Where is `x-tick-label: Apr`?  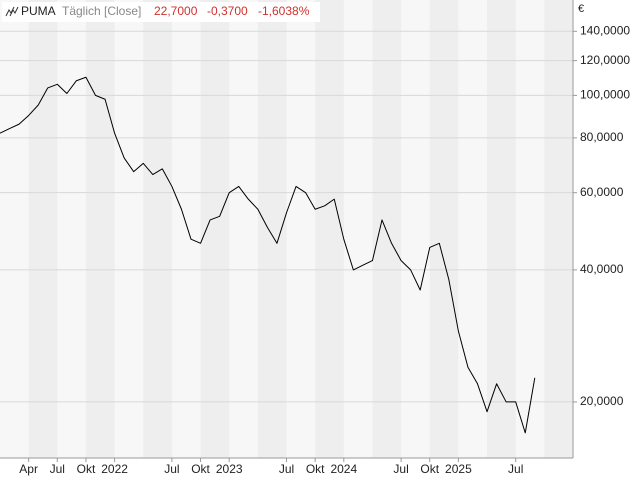 x-tick-label: Apr is located at coordinates (28, 469).